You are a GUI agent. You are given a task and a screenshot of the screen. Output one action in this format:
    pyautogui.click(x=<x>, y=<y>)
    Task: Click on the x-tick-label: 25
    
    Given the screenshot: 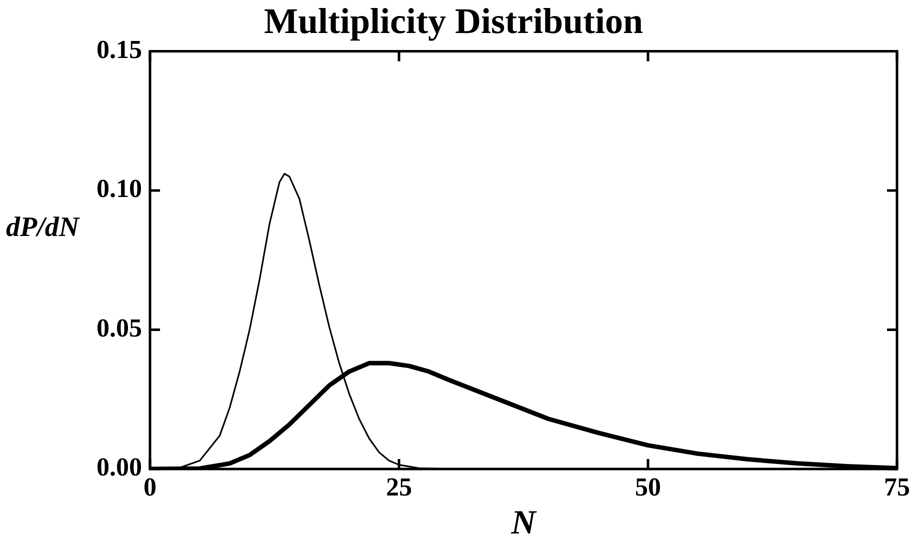 What is the action you would take?
    pyautogui.click(x=399, y=487)
    